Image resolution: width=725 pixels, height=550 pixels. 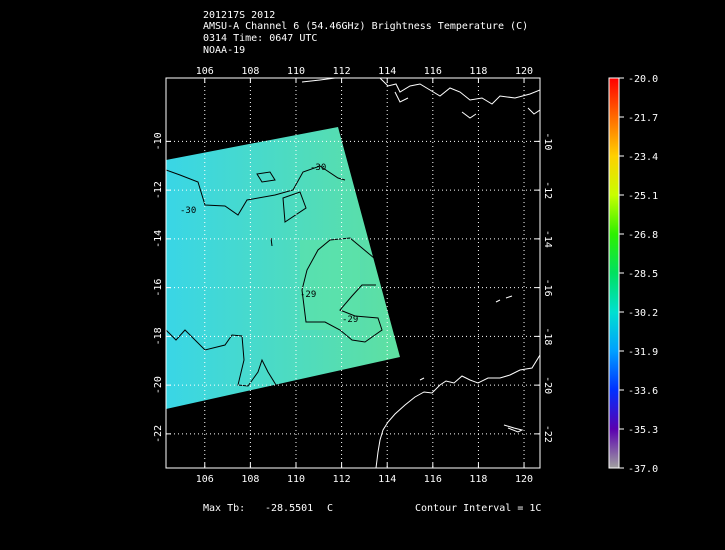 I want to click on max-tb-value: -28.5501, so click(x=289, y=508).